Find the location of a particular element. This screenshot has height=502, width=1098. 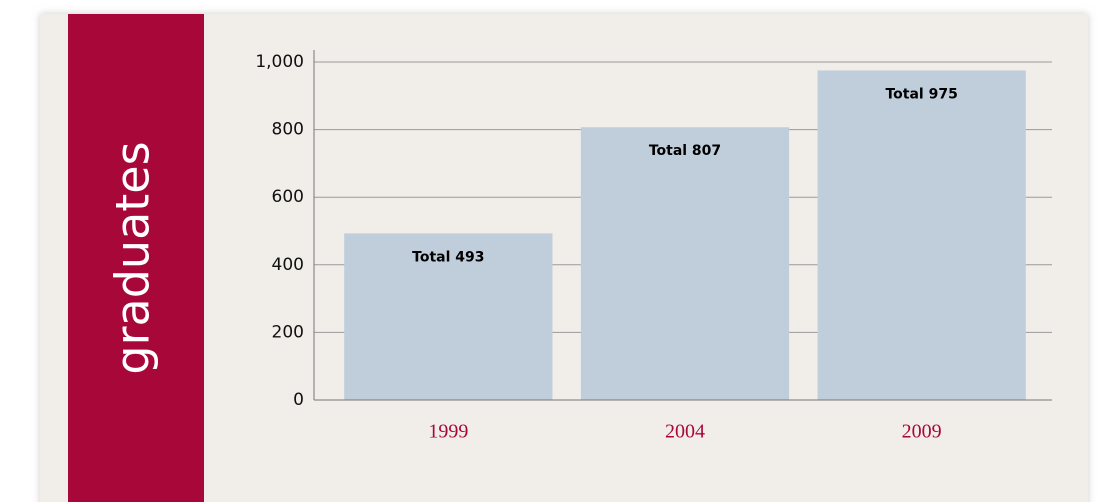

y-tick-label: 600 is located at coordinates (288, 197).